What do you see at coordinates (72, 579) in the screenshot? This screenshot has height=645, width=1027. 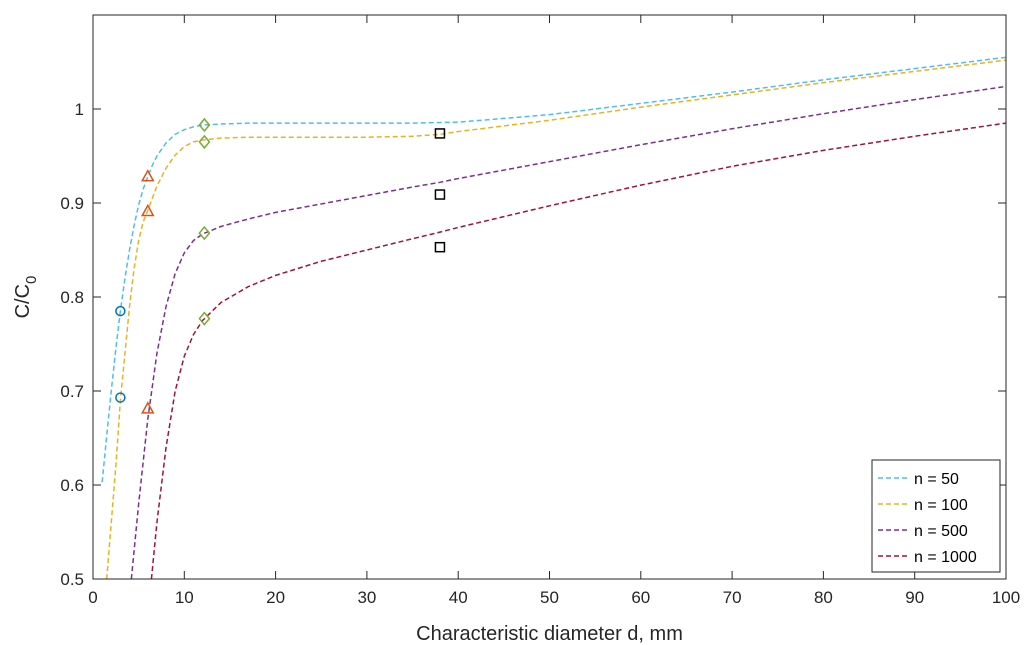 I see `y-tick-label: 0.5` at bounding box center [72, 579].